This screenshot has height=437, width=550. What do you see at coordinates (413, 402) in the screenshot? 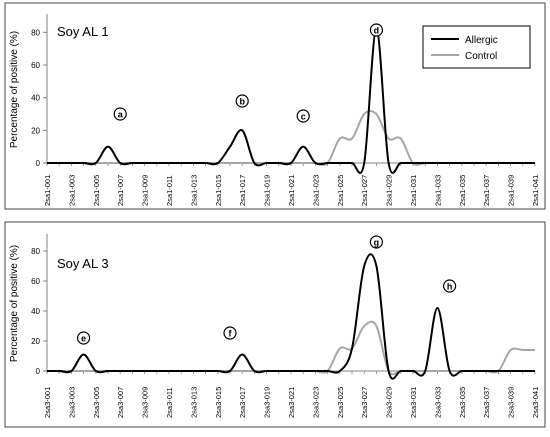
I see `x-tick-label: 2sa3-031` at bounding box center [413, 402].